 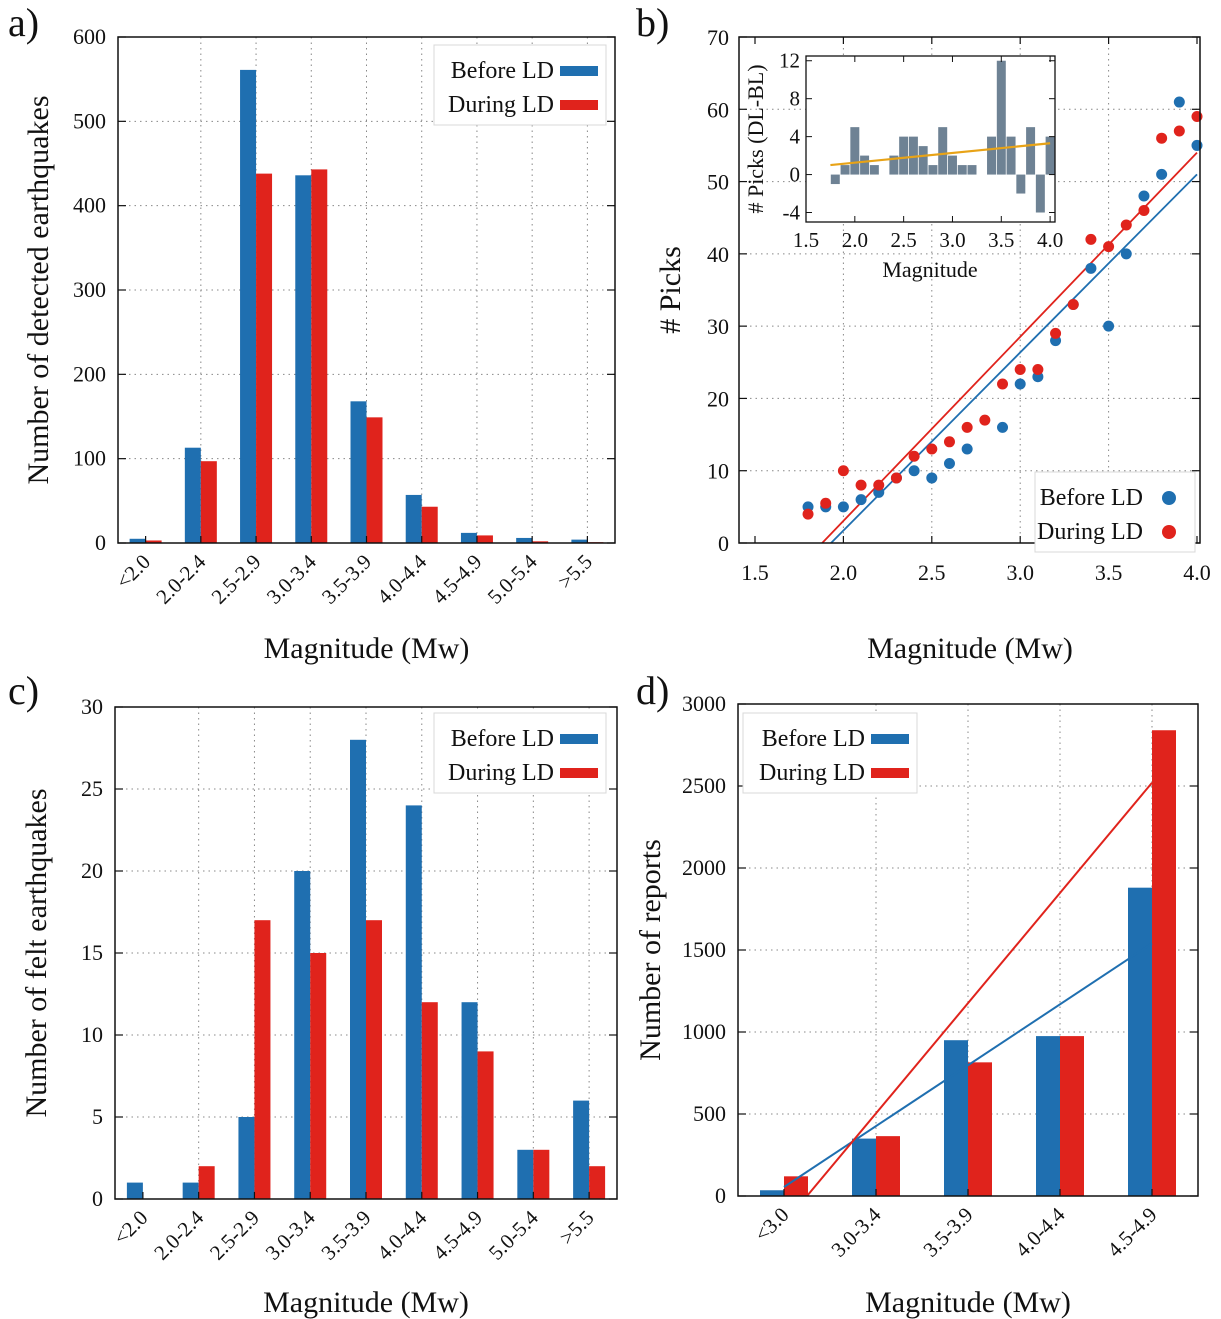 What do you see at coordinates (704, 703) in the screenshot?
I see `y-tick-label: 3000` at bounding box center [704, 703].